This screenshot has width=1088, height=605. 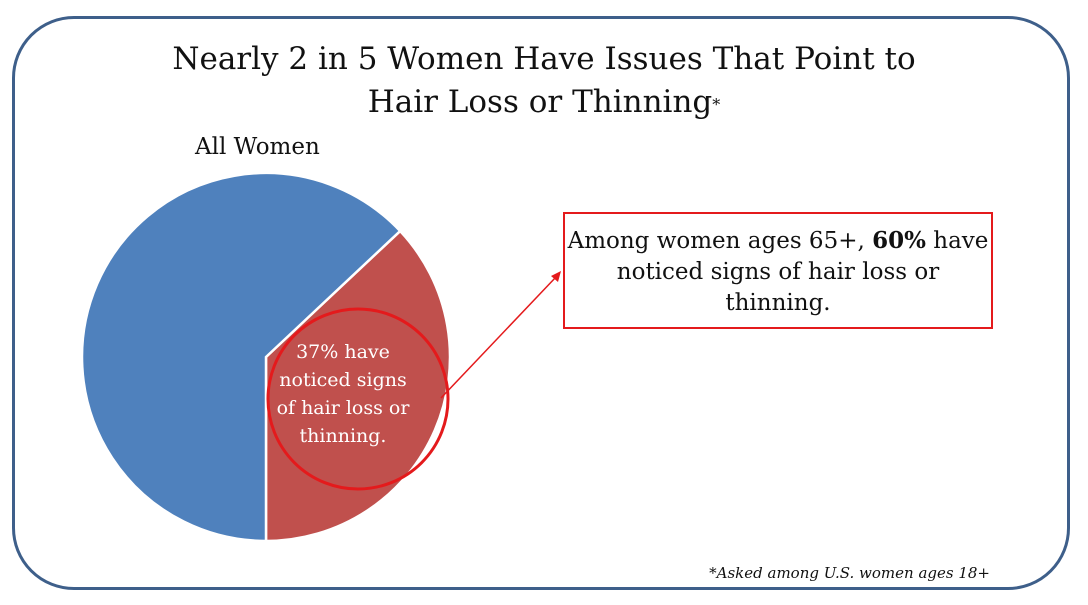 What do you see at coordinates (343, 352) in the screenshot?
I see `slice-label-line-1: 37% have` at bounding box center [343, 352].